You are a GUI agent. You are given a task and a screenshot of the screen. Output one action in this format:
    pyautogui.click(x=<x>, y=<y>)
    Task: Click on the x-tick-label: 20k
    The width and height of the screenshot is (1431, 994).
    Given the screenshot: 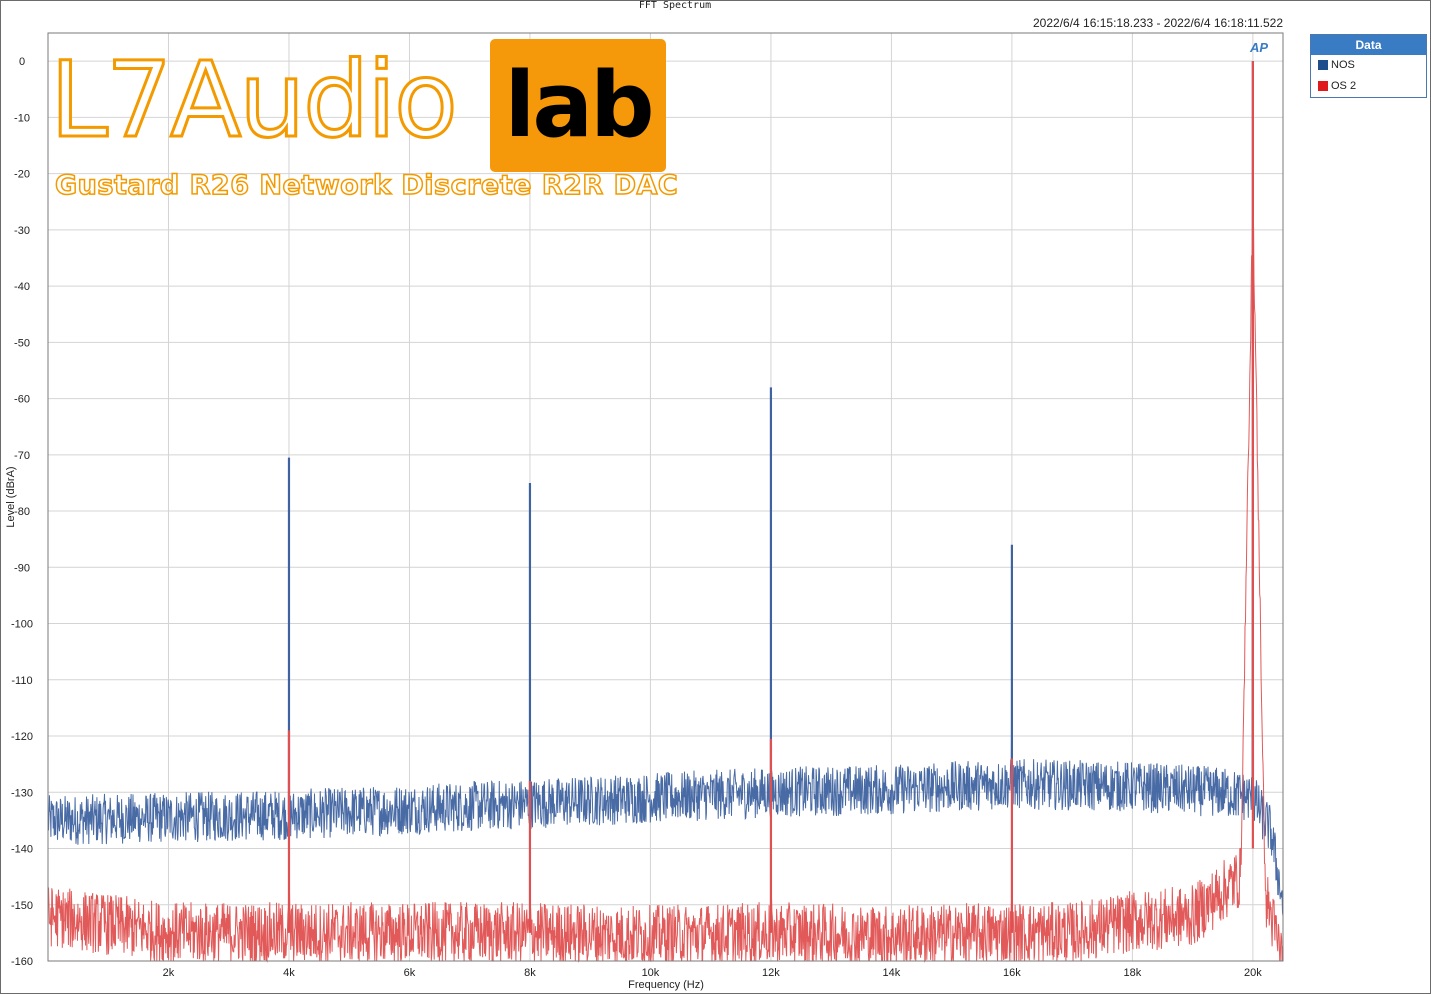 What is the action you would take?
    pyautogui.click(x=1253, y=973)
    